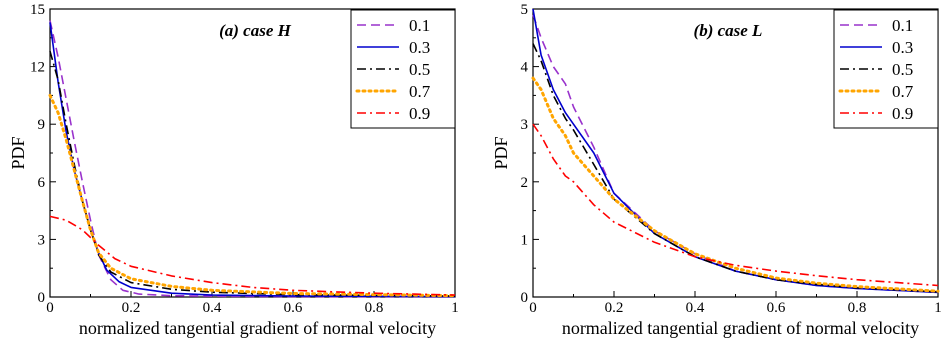 Image resolution: width=952 pixels, height=339 pixels. What do you see at coordinates (525, 68) in the screenshot?
I see `chart-1-y-tick-label: 4` at bounding box center [525, 68].